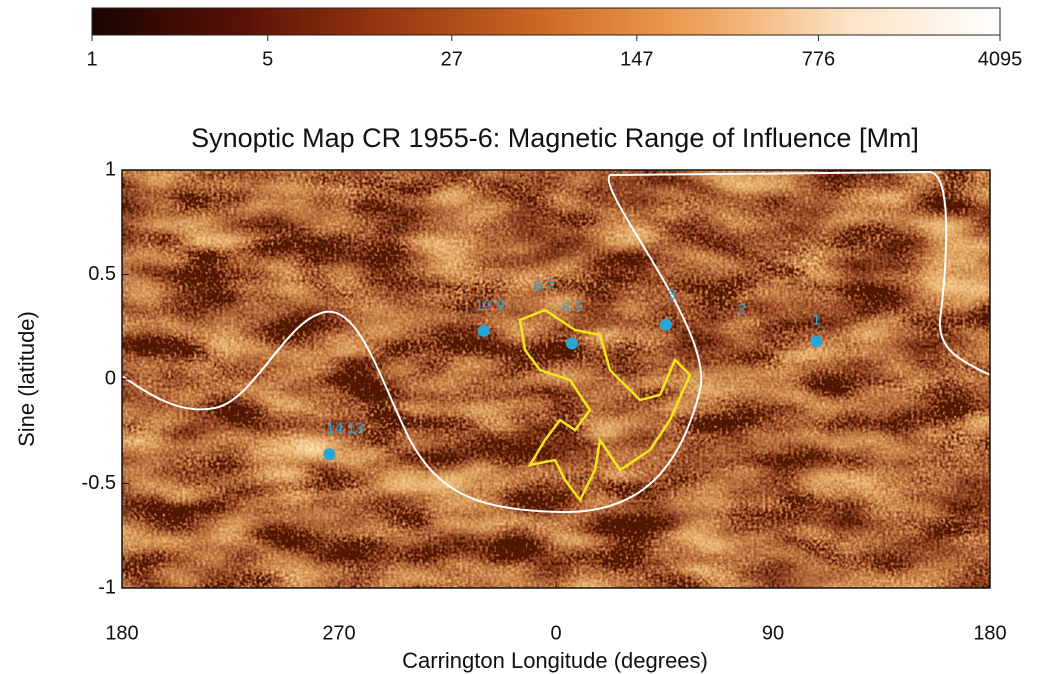 Image resolution: width=1057 pixels, height=674 pixels. I want to click on annotation: 3, so click(672, 294).